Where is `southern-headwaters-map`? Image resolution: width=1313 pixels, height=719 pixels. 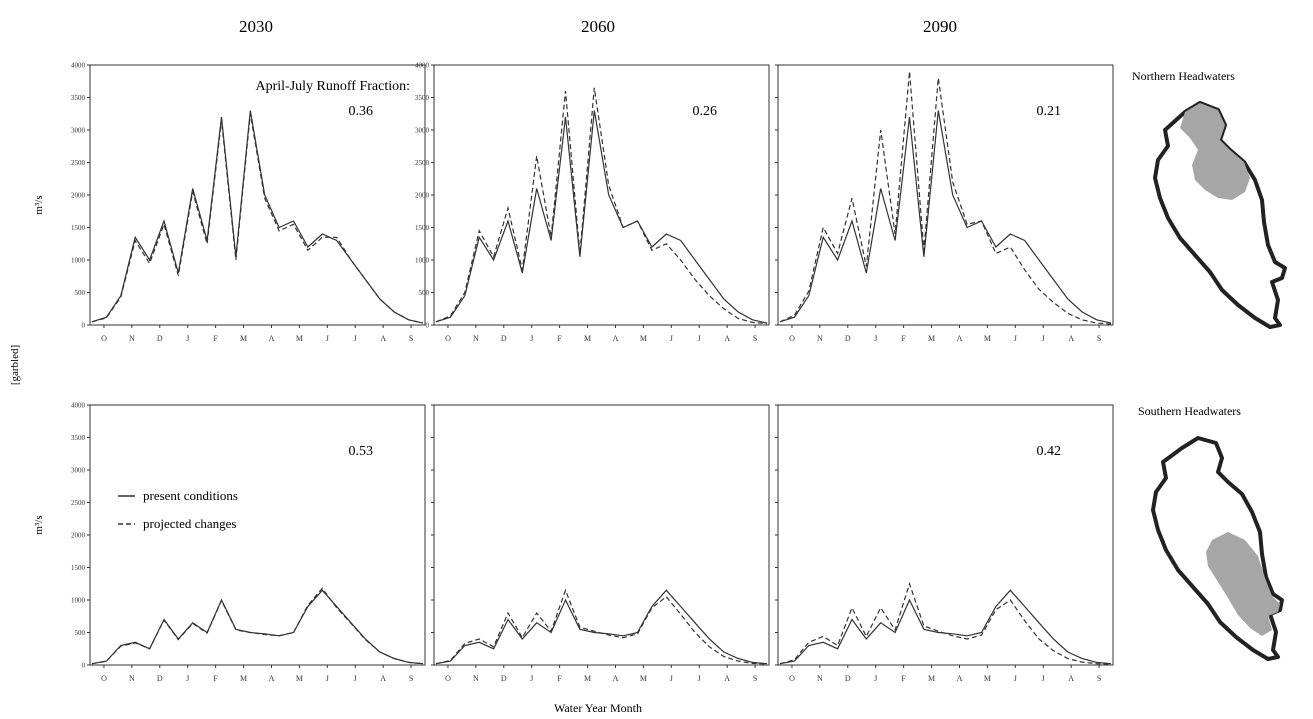
southern-headwaters-map is located at coordinates (1217, 548).